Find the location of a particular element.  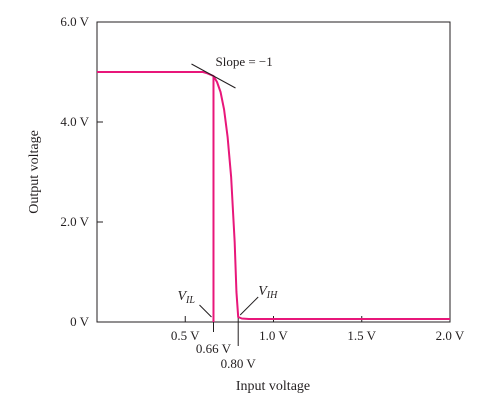

vil-annotation: VIL is located at coordinates (186, 297).